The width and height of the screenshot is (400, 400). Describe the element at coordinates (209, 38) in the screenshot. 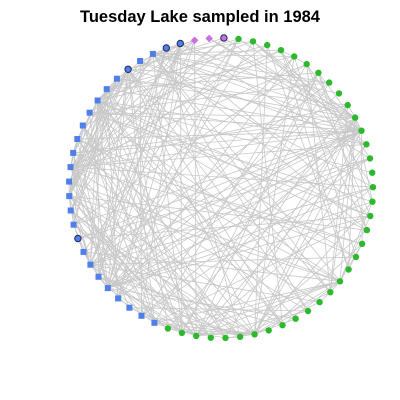

I see `node-diamond` at that location.